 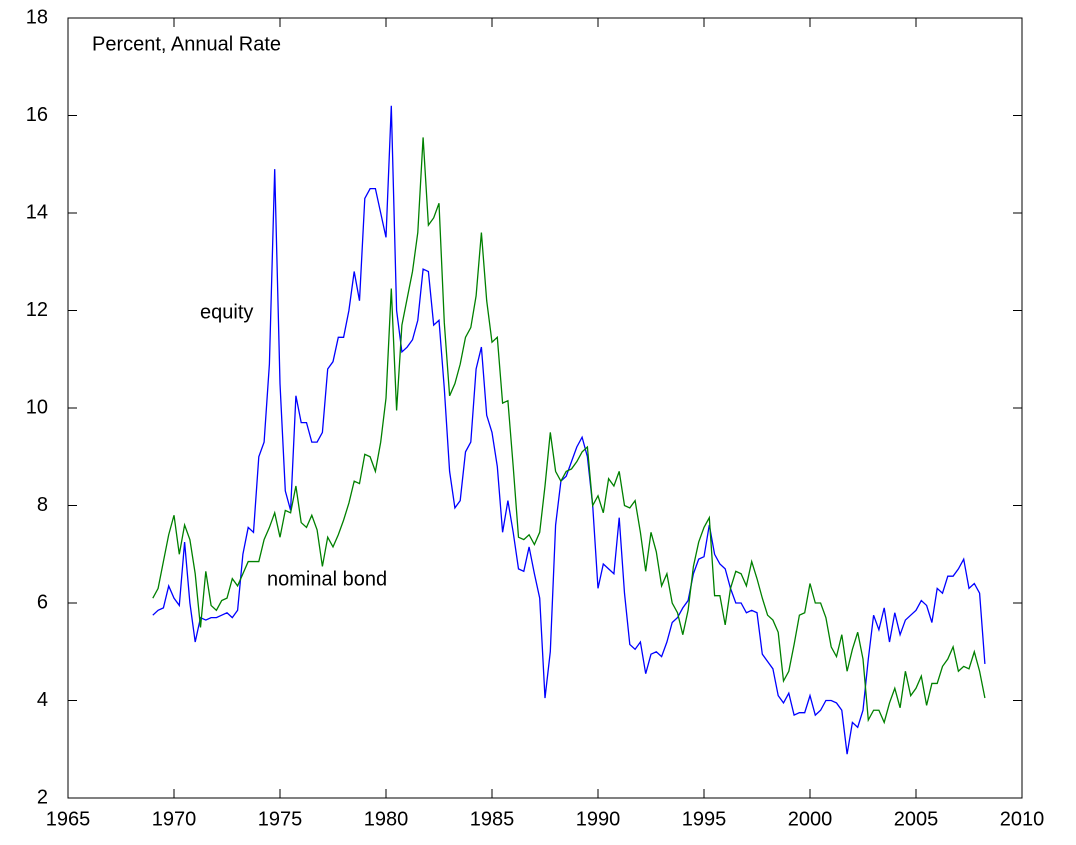 I want to click on x-tick-label: 2010, so click(x=1022, y=819).